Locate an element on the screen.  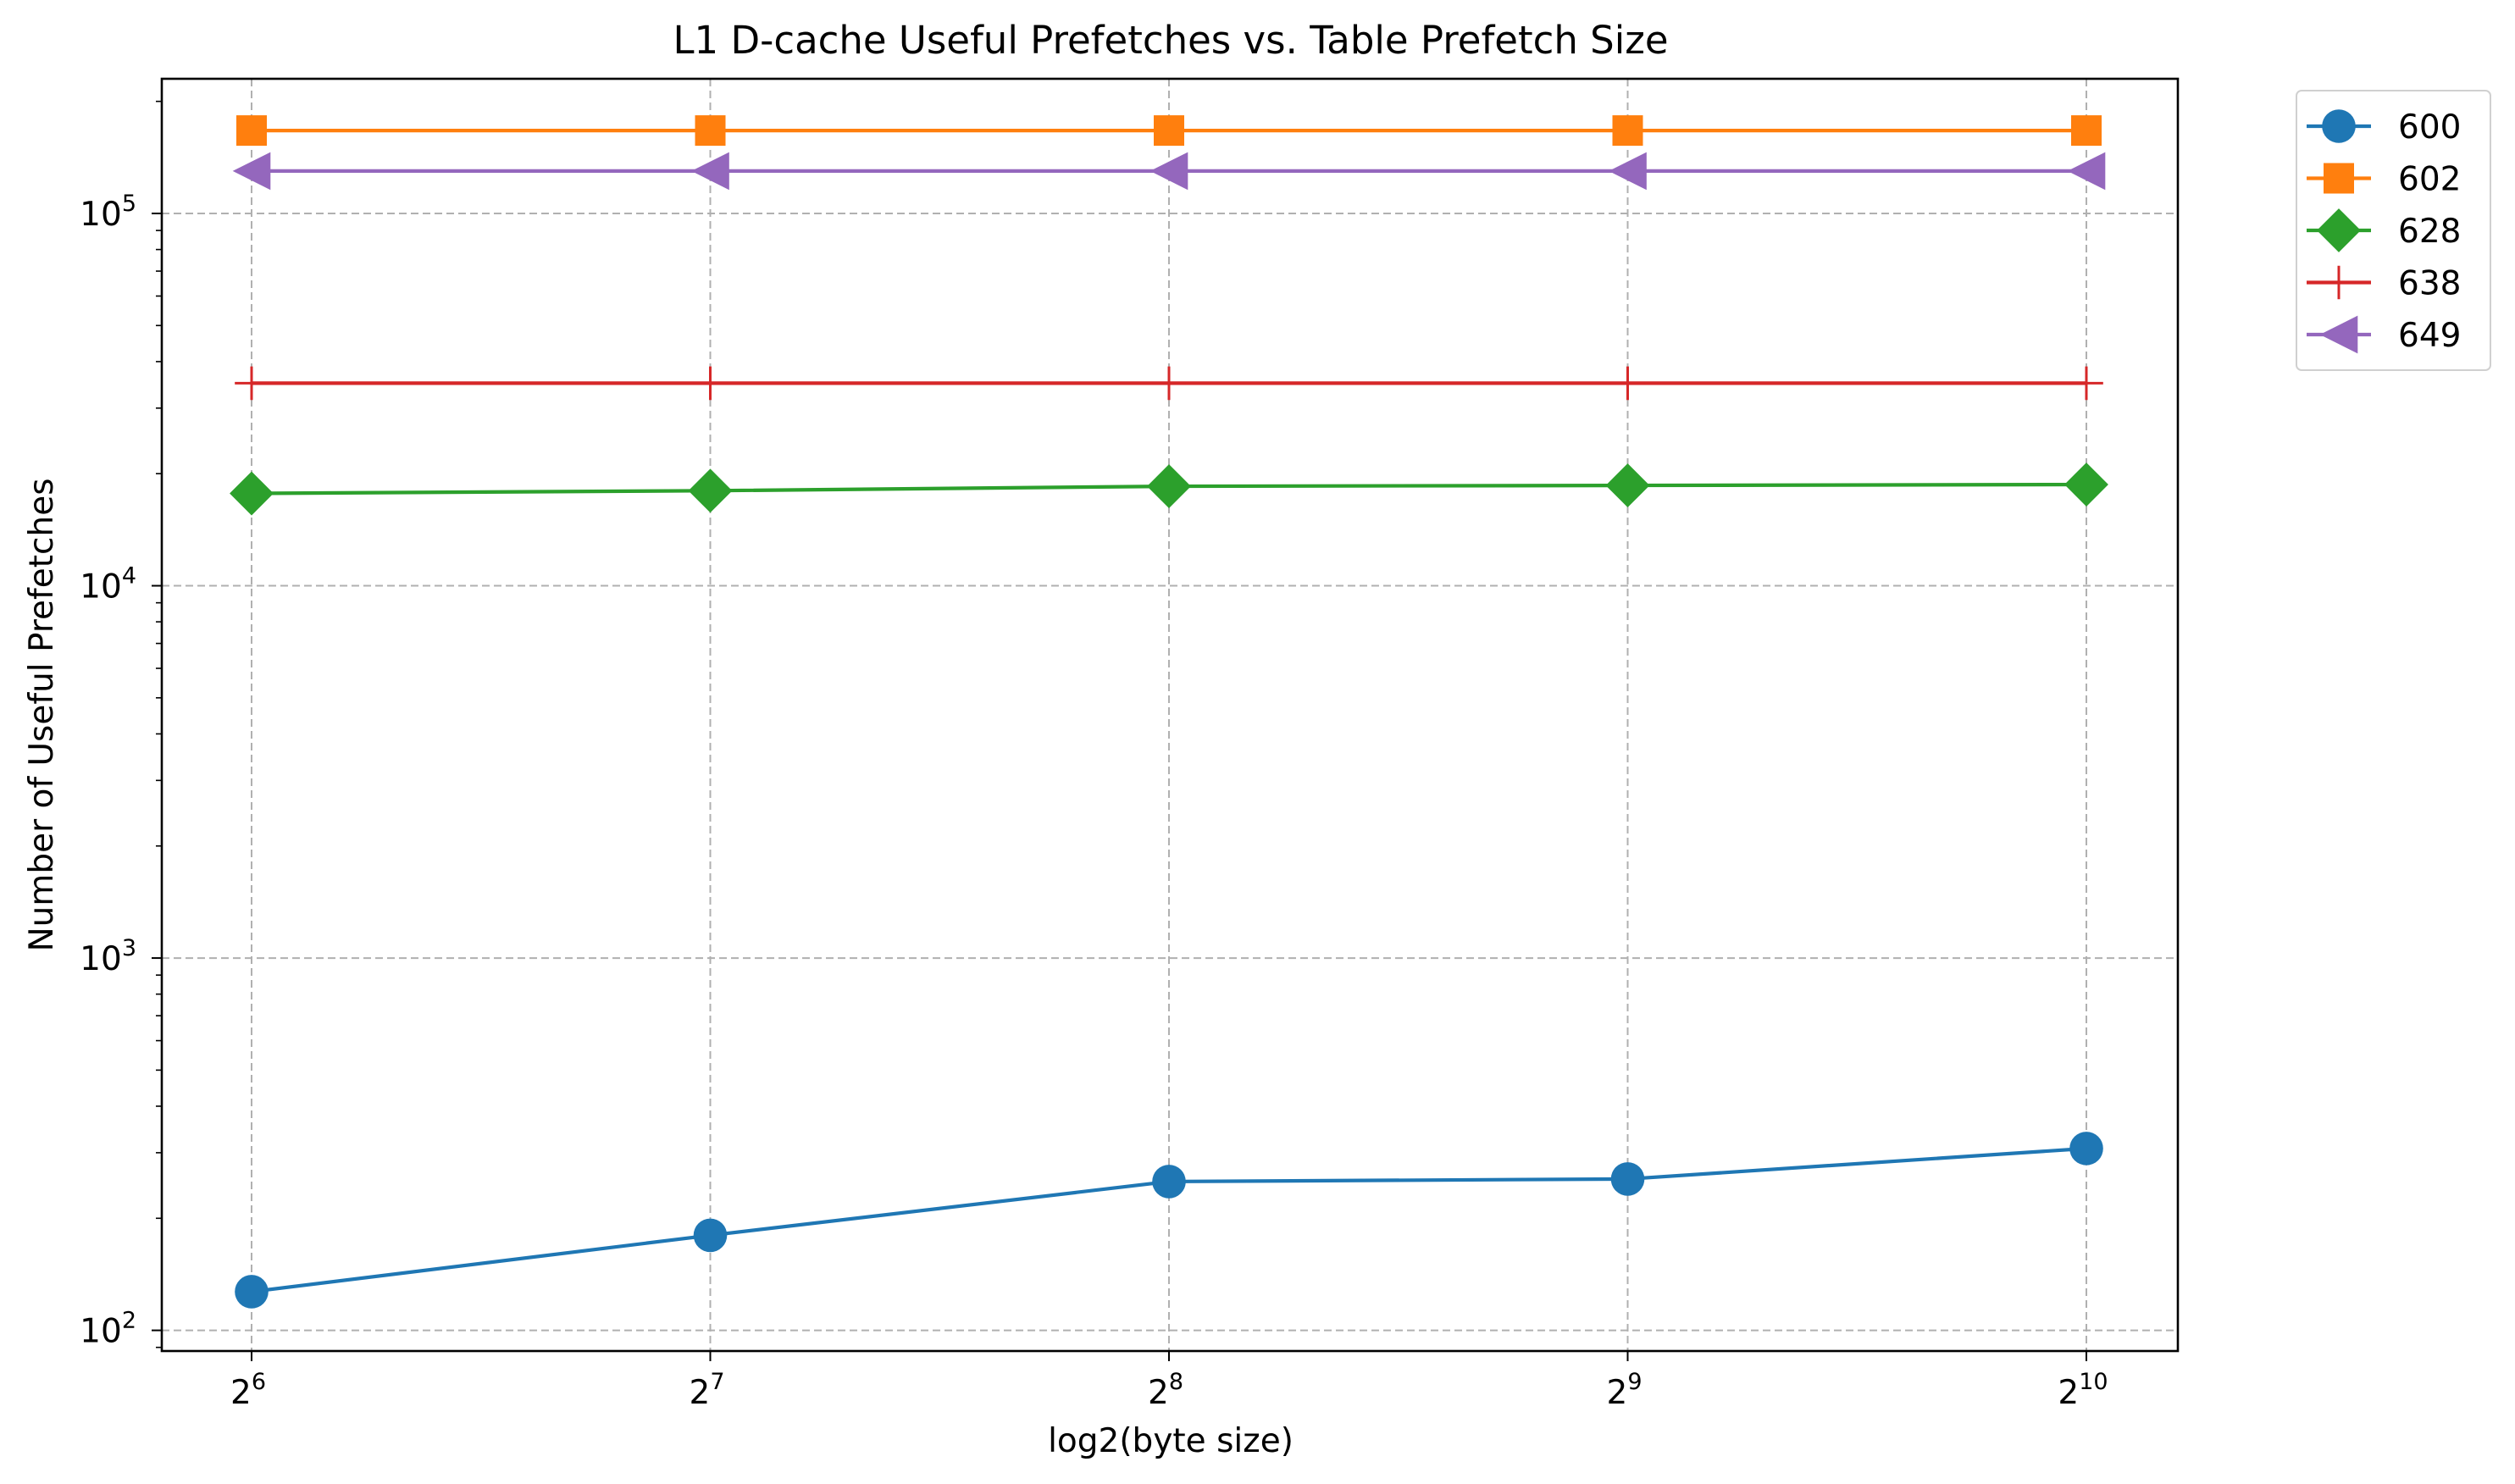
x-tick-label-exponent: 10 is located at coordinates (2093, 1382).